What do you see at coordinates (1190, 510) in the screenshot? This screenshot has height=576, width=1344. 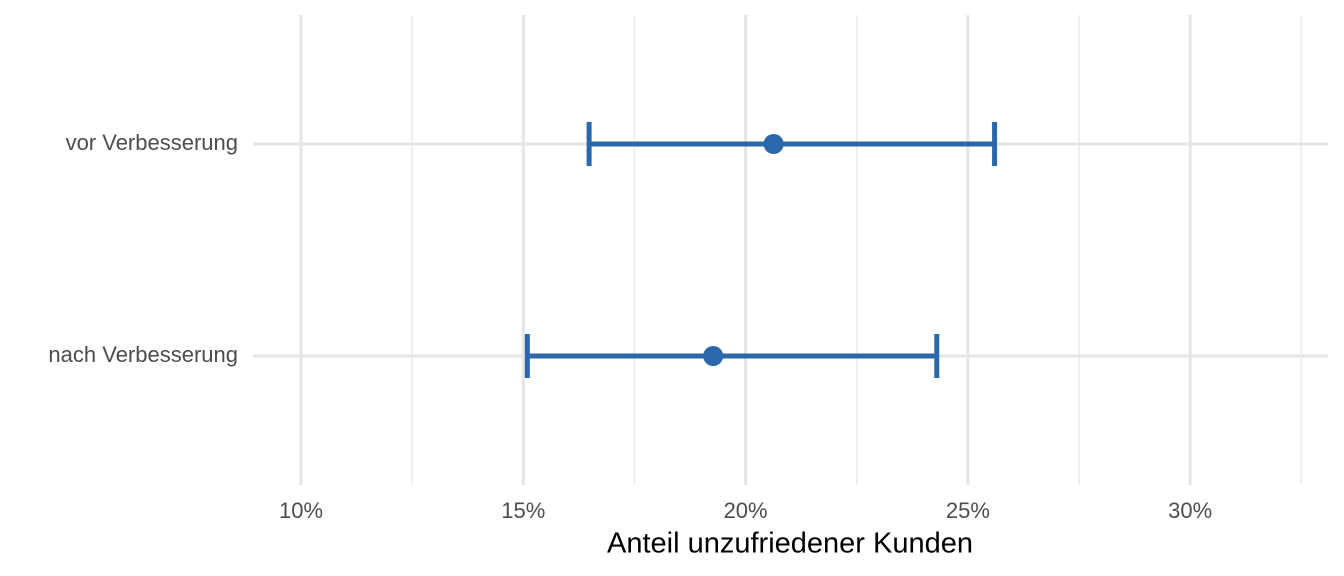 I see `x-tick-label: 30%` at bounding box center [1190, 510].